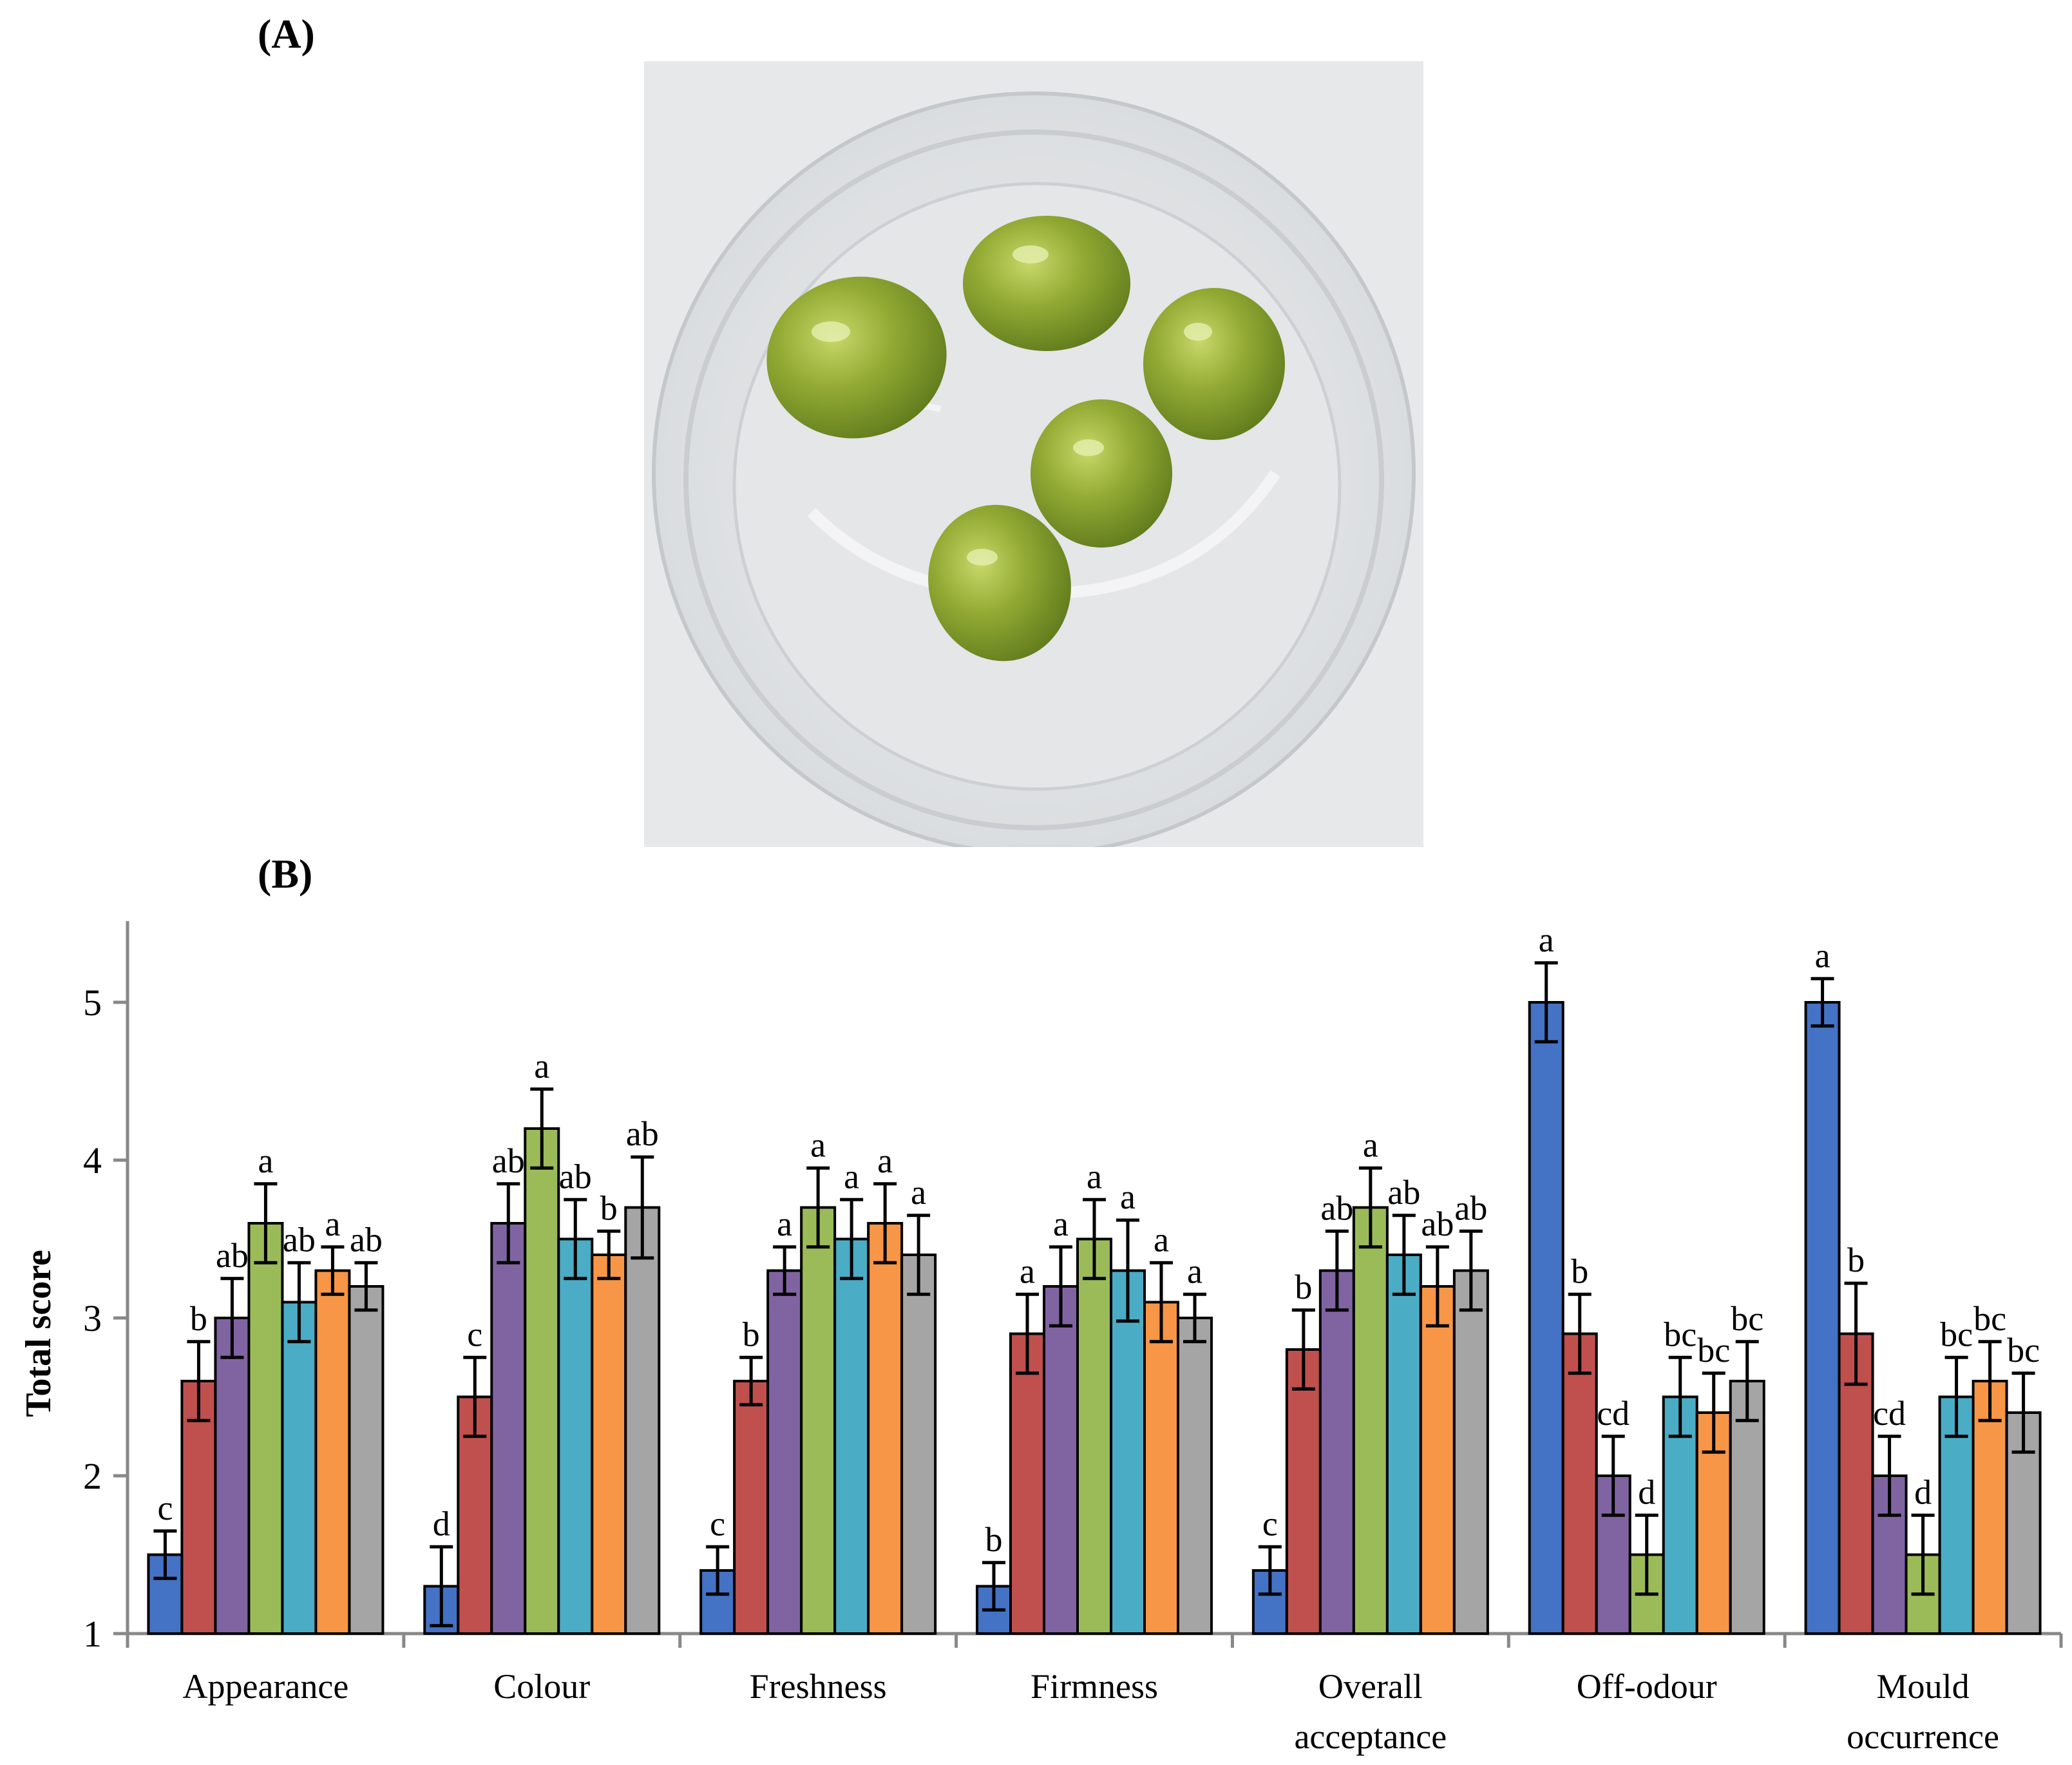  Describe the element at coordinates (1647, 1686) in the screenshot. I see `category-label: Off-odour` at that location.